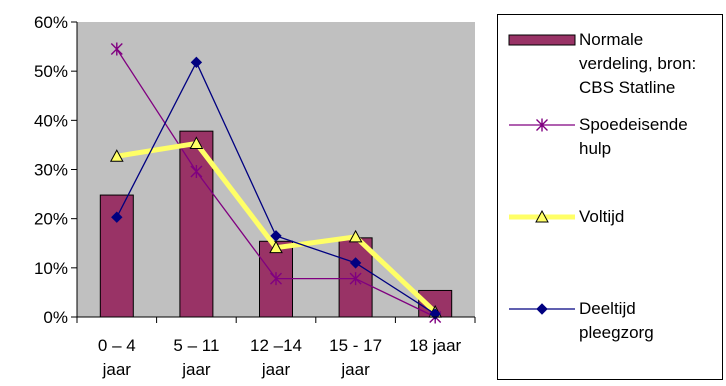  What do you see at coordinates (51, 170) in the screenshot?
I see `y-tick-label: 30%` at bounding box center [51, 170].